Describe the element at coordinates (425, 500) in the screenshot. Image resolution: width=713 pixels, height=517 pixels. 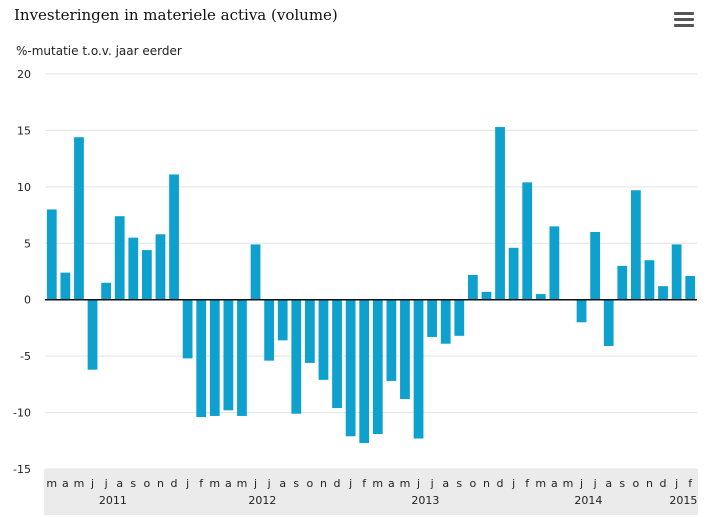
I see `year-label: 2013` at that location.